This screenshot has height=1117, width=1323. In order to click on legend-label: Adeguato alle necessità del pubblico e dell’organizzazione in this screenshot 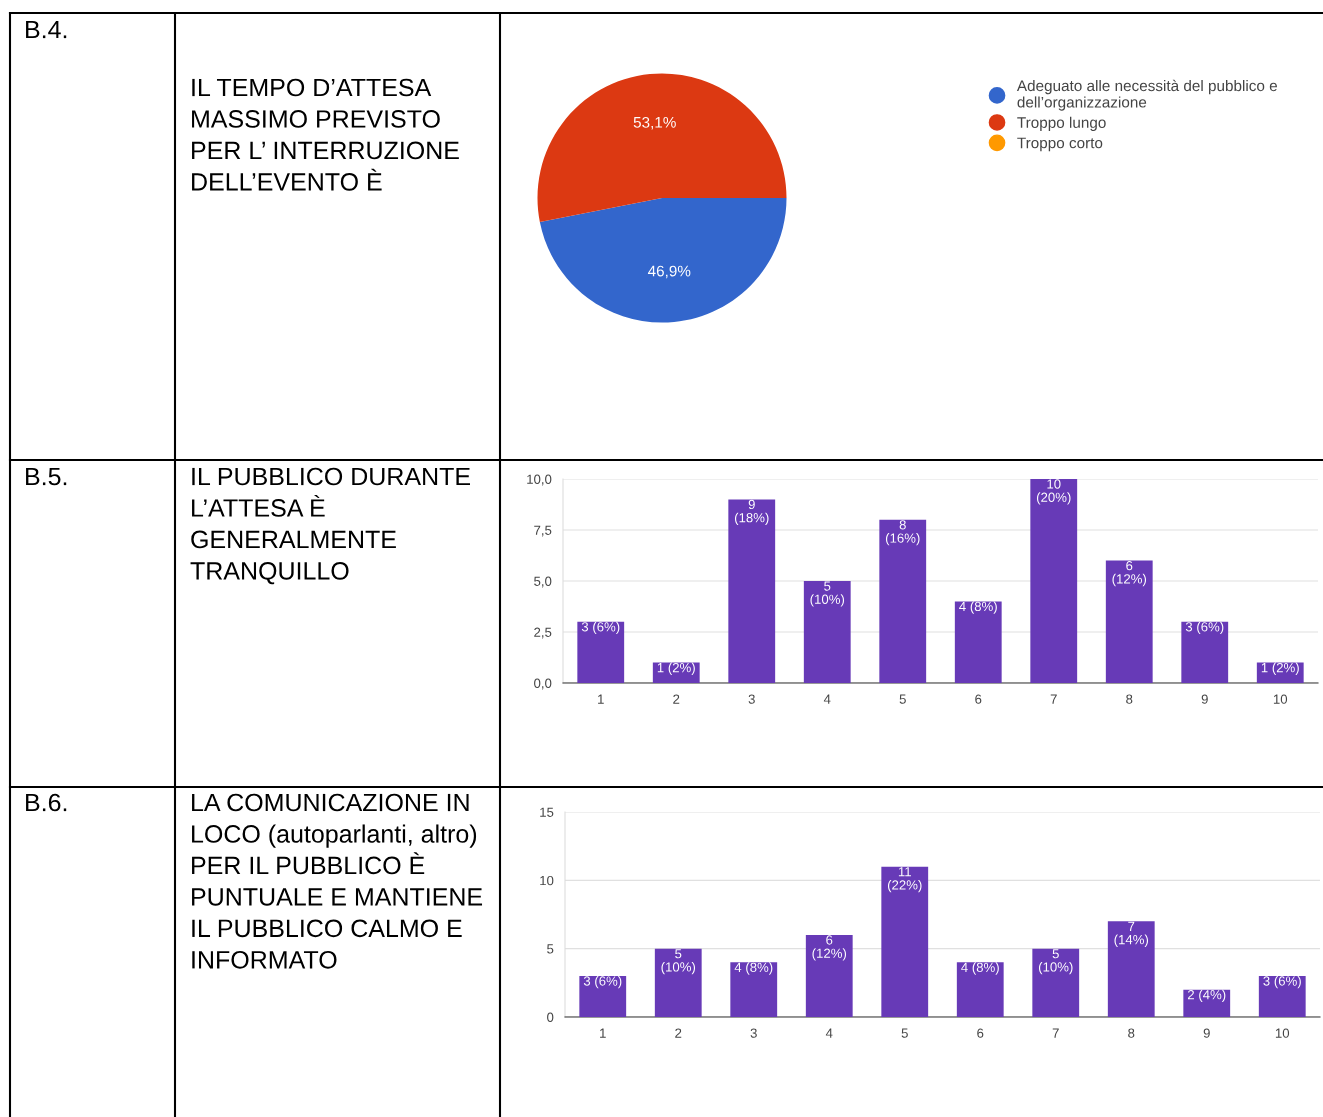, I will do `click(1146, 95)`.